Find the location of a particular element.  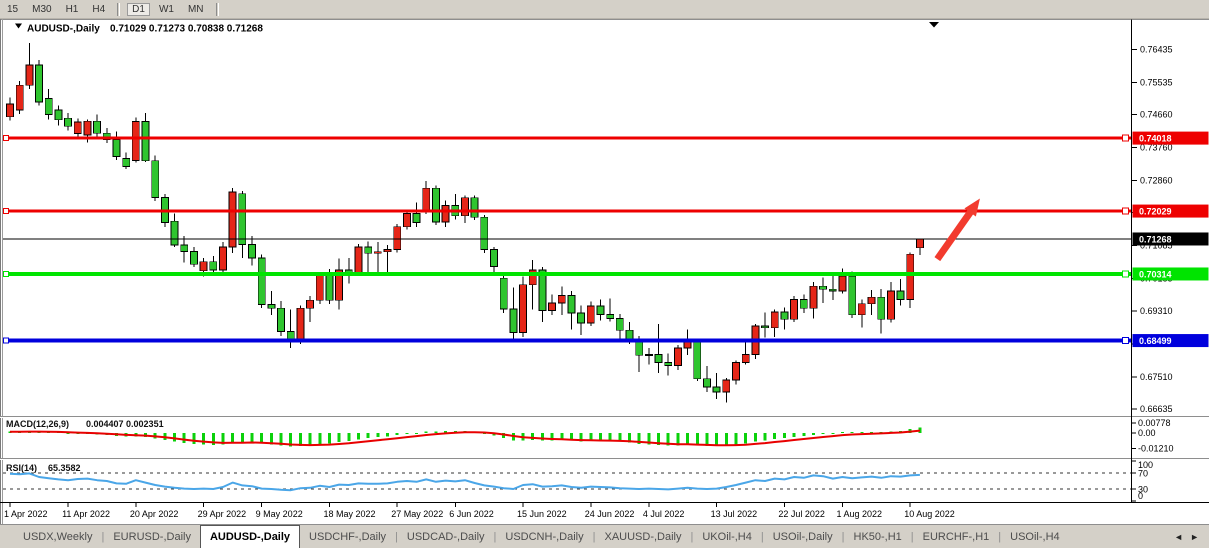

tabs-scroll-right-icon: ► is located at coordinates (1194, 536).